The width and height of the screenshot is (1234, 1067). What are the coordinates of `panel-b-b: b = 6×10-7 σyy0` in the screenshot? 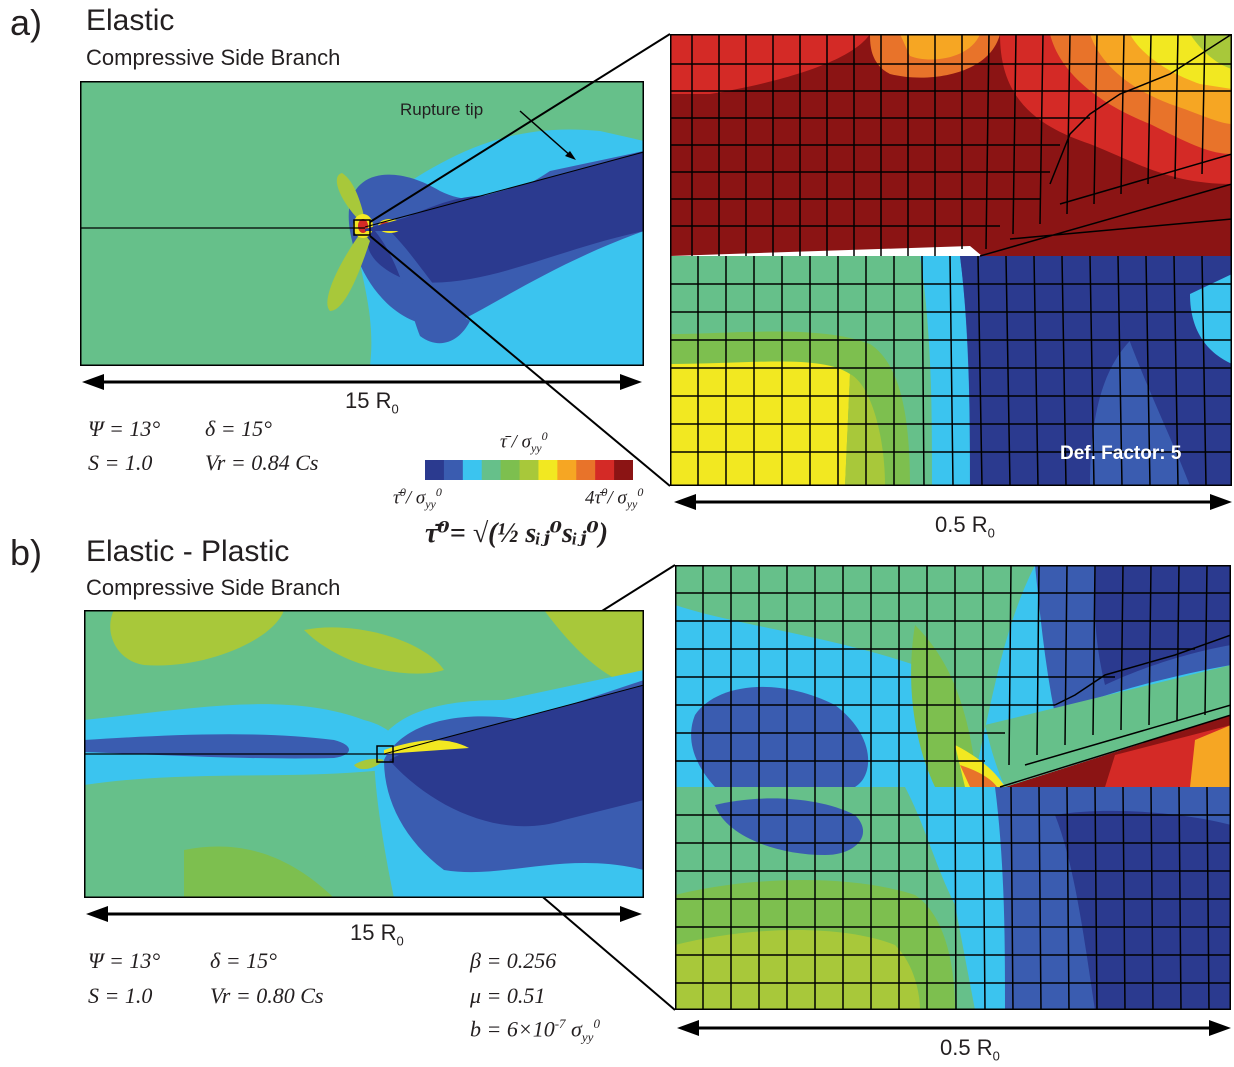 It's located at (535, 1030).